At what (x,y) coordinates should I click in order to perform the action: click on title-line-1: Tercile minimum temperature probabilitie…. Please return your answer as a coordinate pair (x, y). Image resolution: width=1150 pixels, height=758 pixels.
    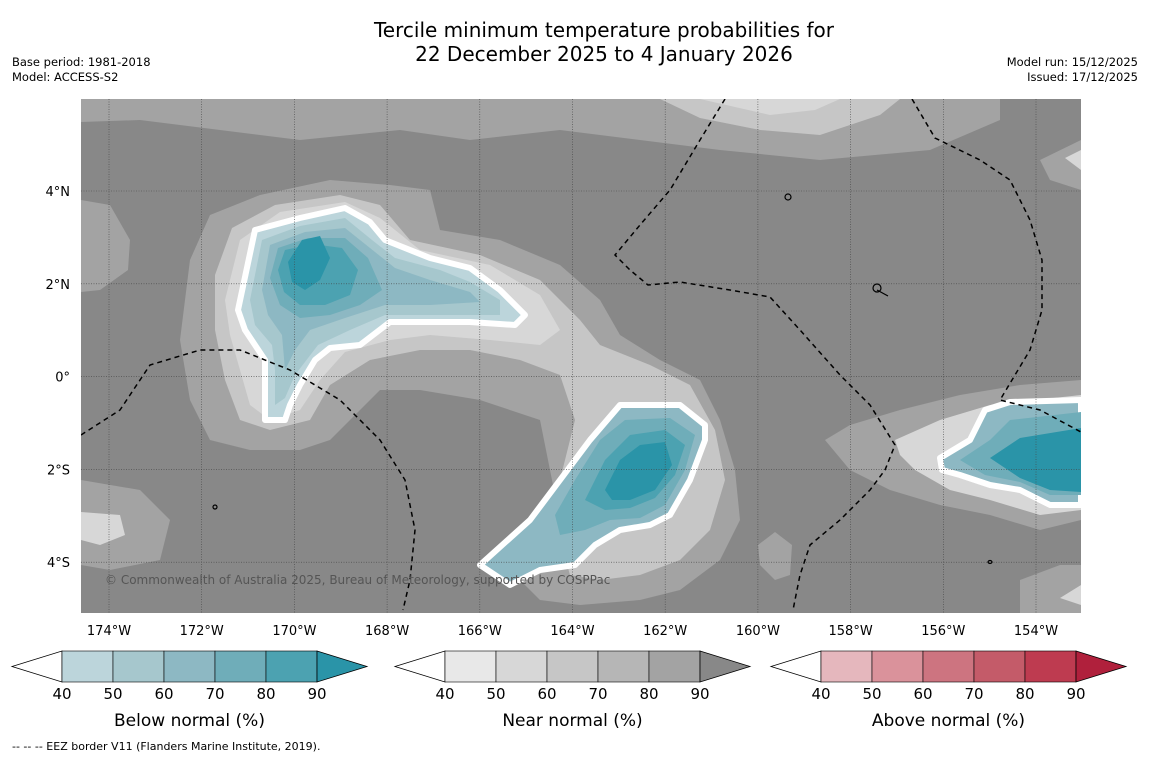
    Looking at the image, I should click on (604, 30).